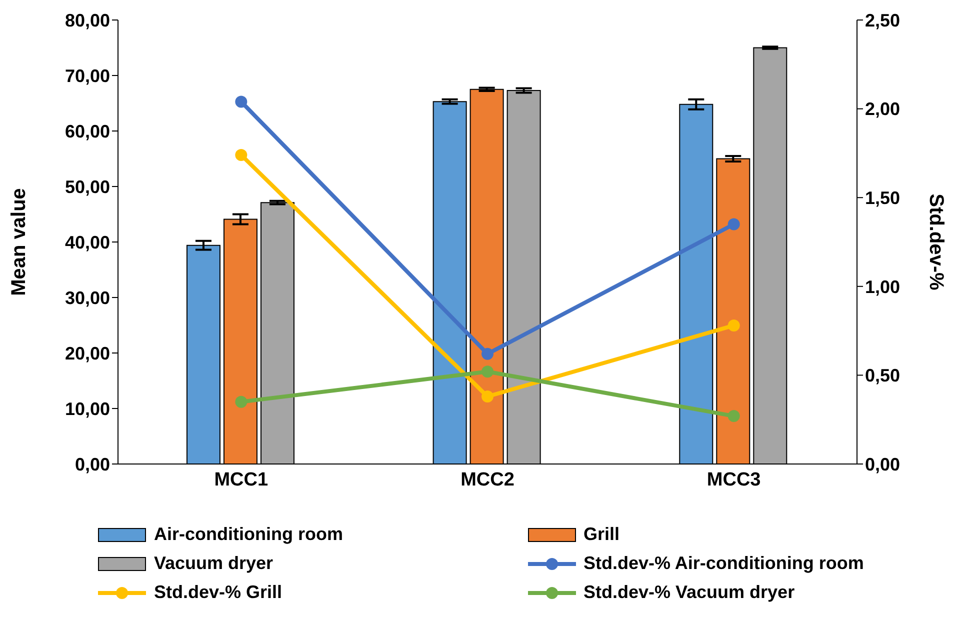  What do you see at coordinates (882, 198) in the screenshot?
I see `y2-tick-label: 1,50` at bounding box center [882, 198].